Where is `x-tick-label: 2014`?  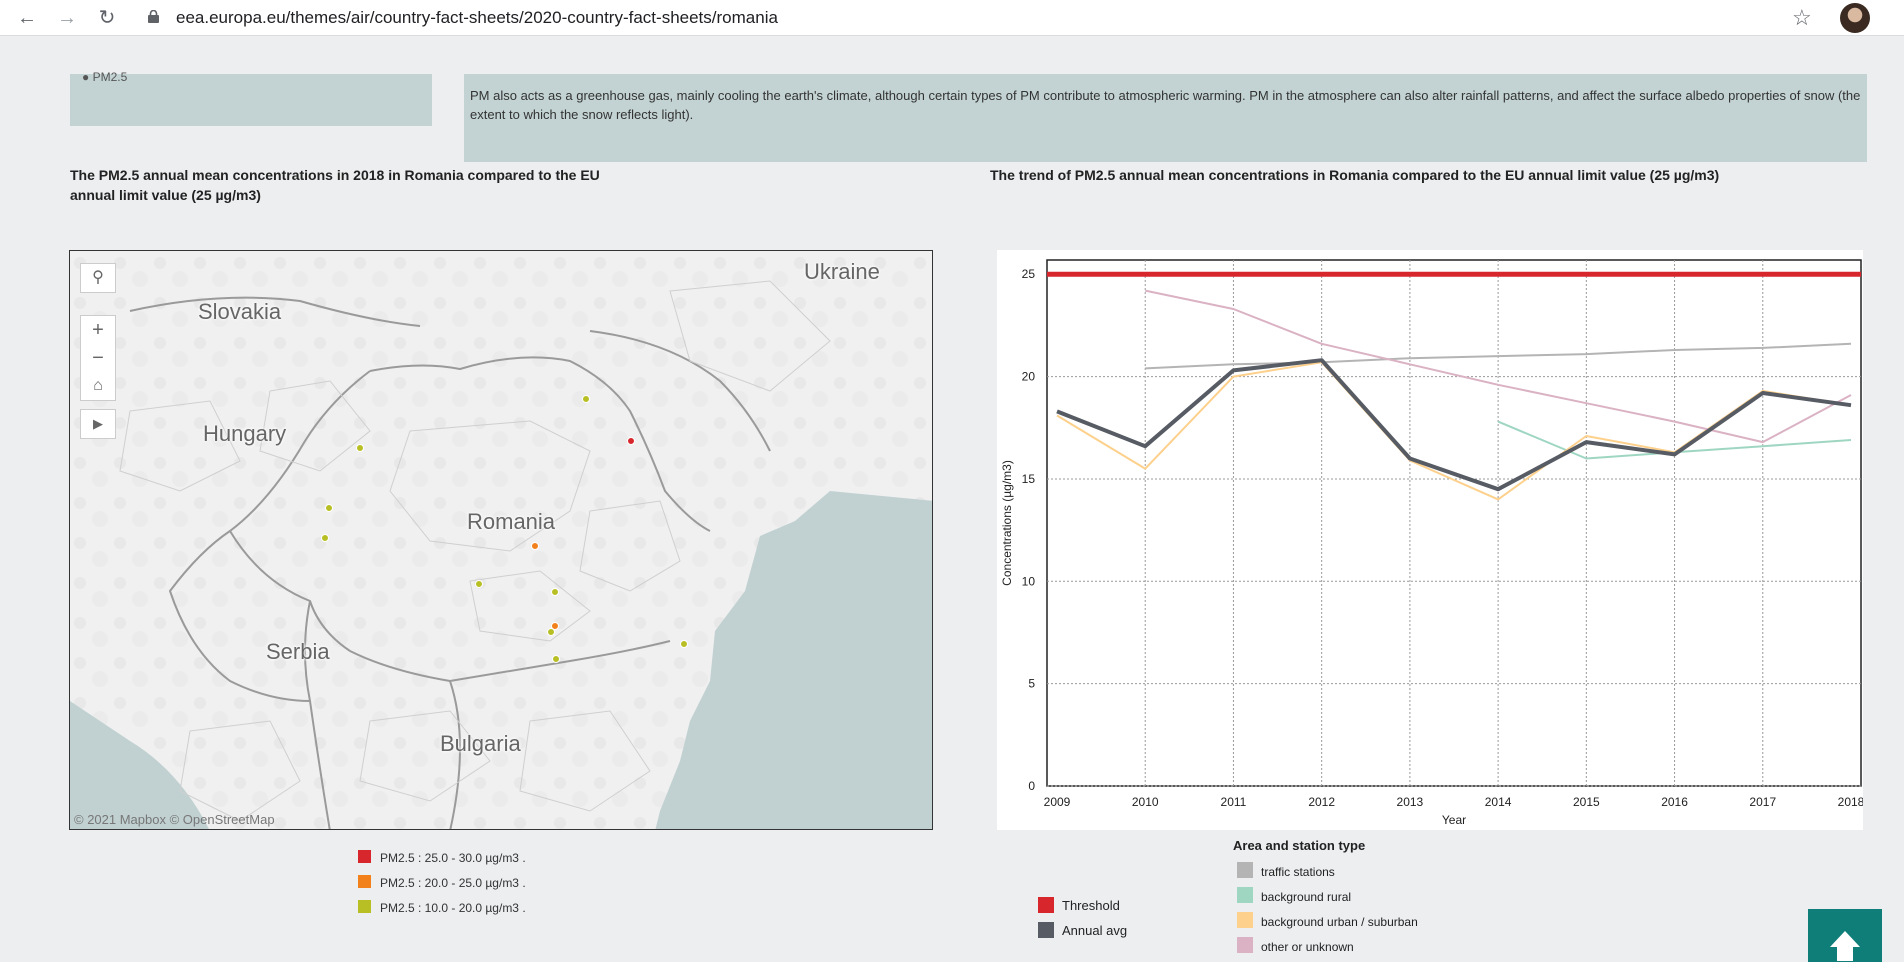 x-tick-label: 2014 is located at coordinates (1498, 802).